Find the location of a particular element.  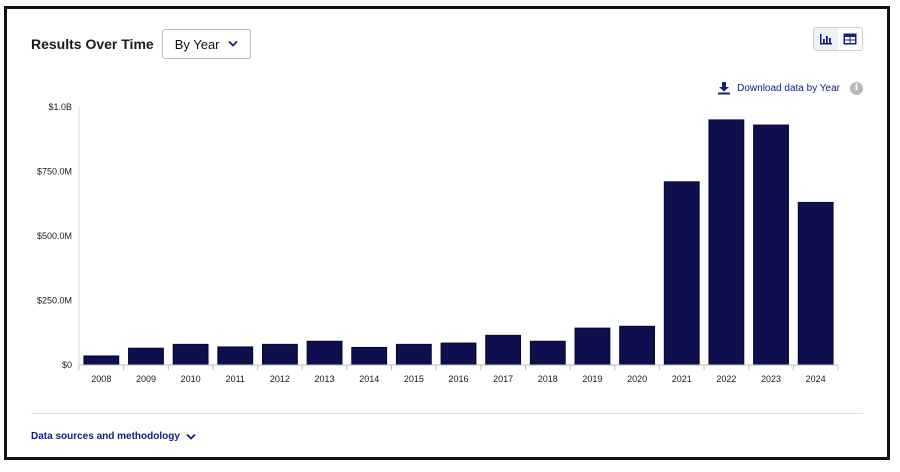

bar-2021 is located at coordinates (681, 273).